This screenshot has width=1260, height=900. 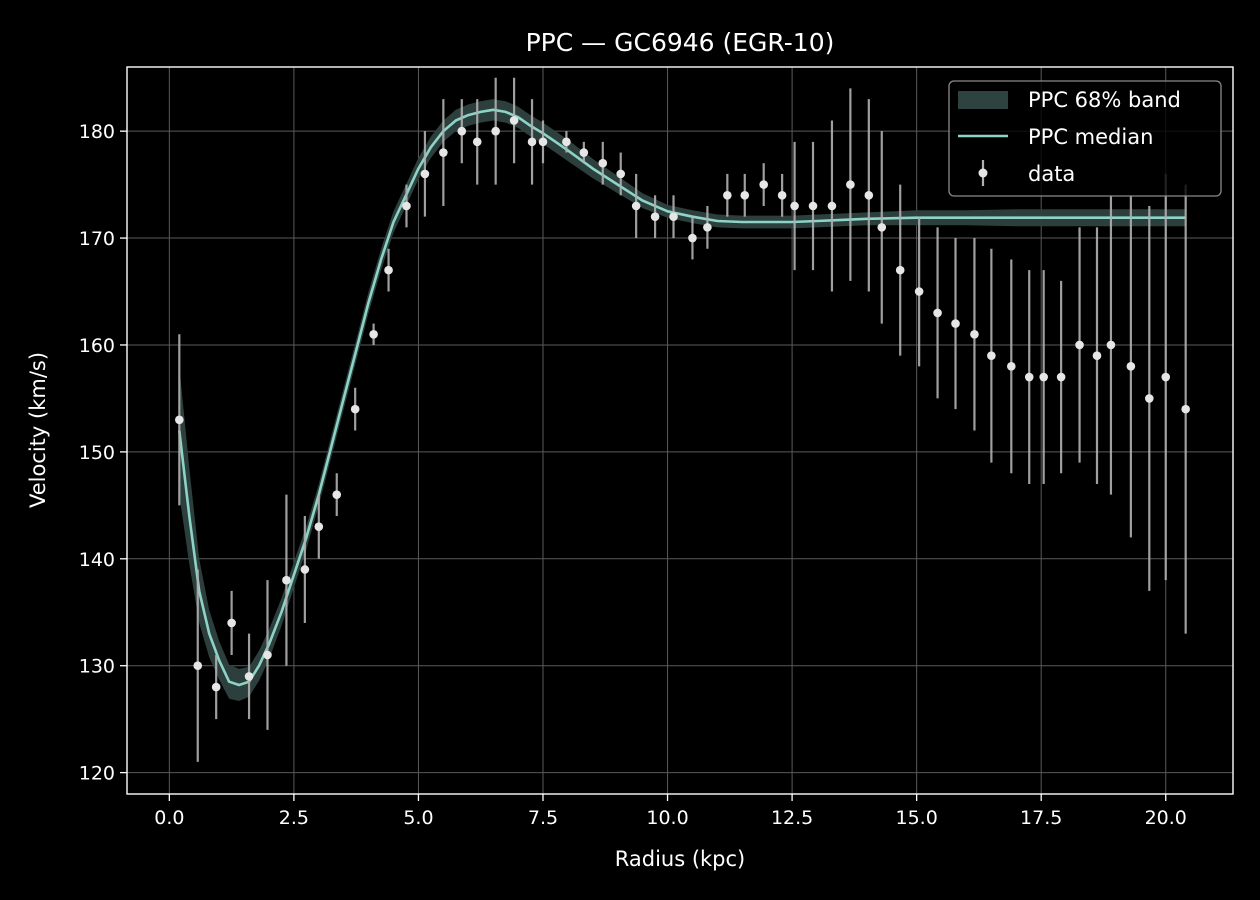 What do you see at coordinates (97, 560) in the screenshot?
I see `y-tick-label: 140` at bounding box center [97, 560].